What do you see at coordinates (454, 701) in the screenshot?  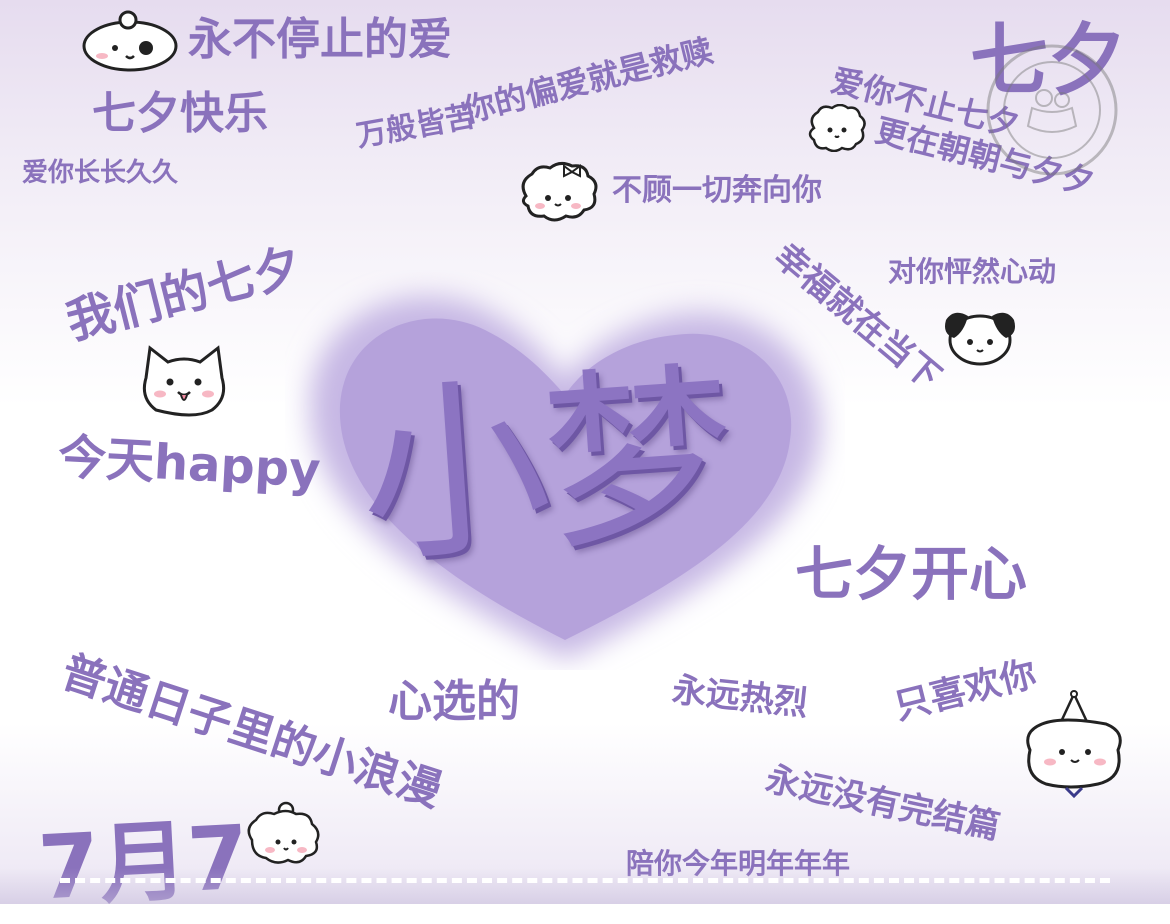 I see `phrase-chosen: 心选的` at bounding box center [454, 701].